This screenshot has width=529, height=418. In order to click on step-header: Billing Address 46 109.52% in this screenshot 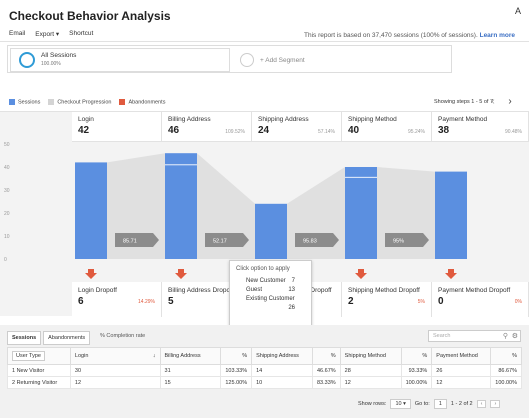, I will do `click(207, 127)`.